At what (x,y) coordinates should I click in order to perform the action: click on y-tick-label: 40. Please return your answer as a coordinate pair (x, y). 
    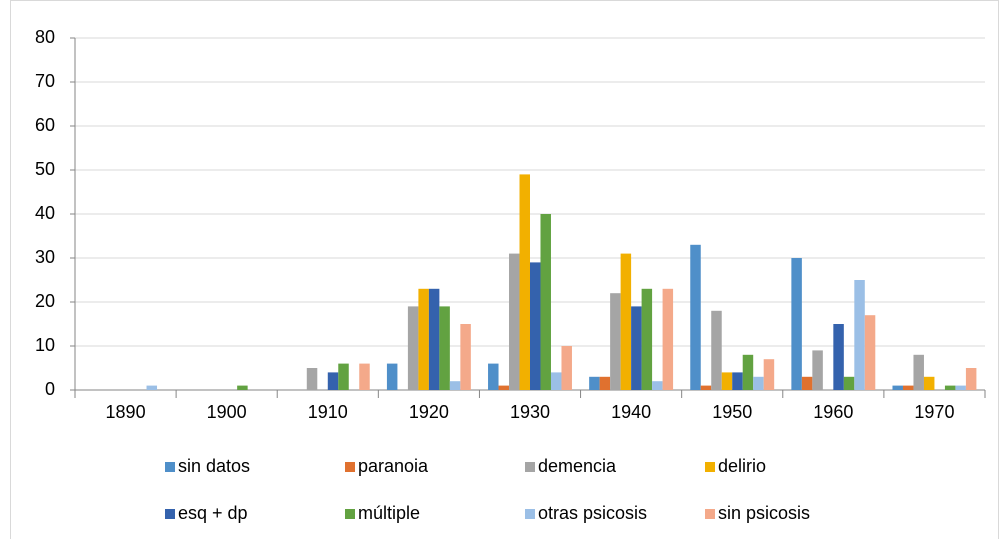
    Looking at the image, I should click on (45, 213).